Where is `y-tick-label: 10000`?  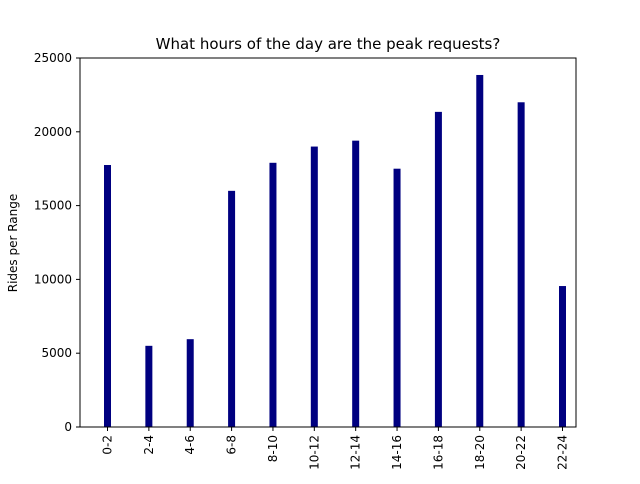
y-tick-label: 10000 is located at coordinates (53, 279).